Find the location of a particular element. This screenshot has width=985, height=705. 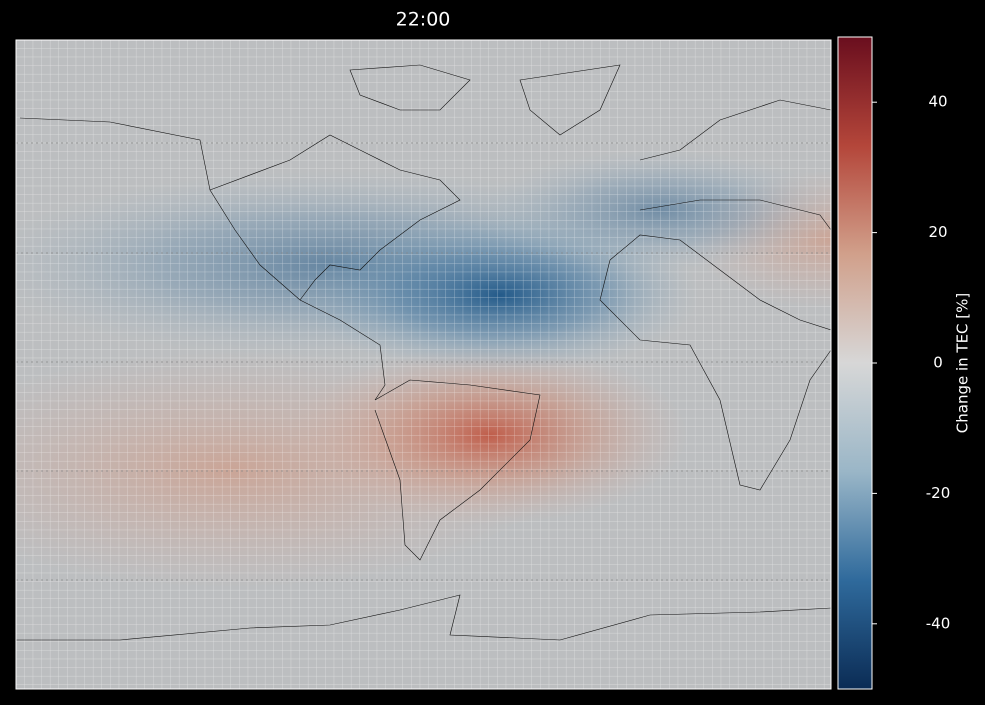

colorbar-label: Change in TEC [%] is located at coordinates (963, 363).